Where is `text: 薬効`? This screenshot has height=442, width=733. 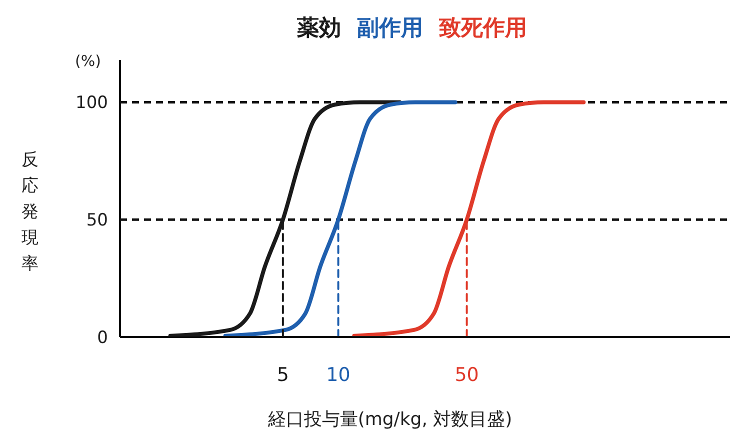
text: 薬効 is located at coordinates (318, 28).